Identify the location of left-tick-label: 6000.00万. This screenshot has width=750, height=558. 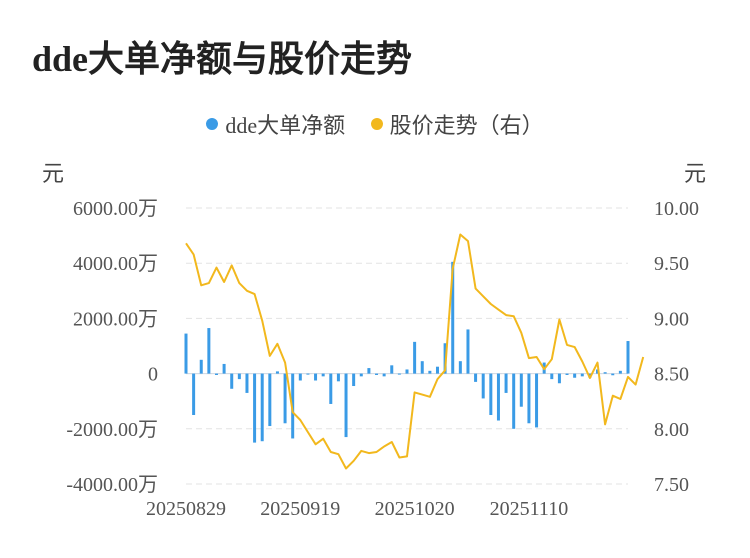
(115, 209).